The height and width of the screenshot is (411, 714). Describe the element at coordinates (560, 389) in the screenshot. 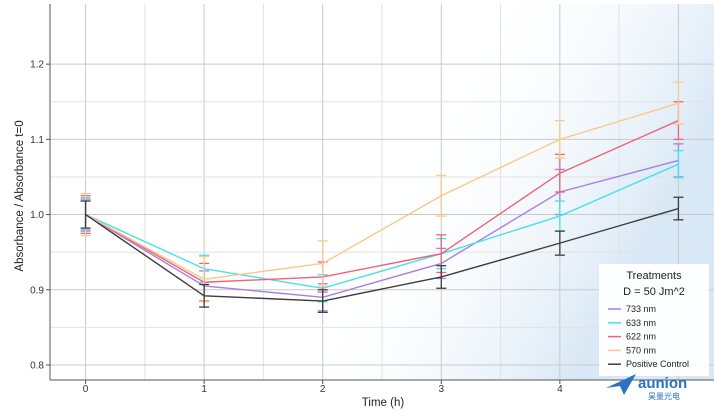

I see `x-tick-label: 4` at that location.